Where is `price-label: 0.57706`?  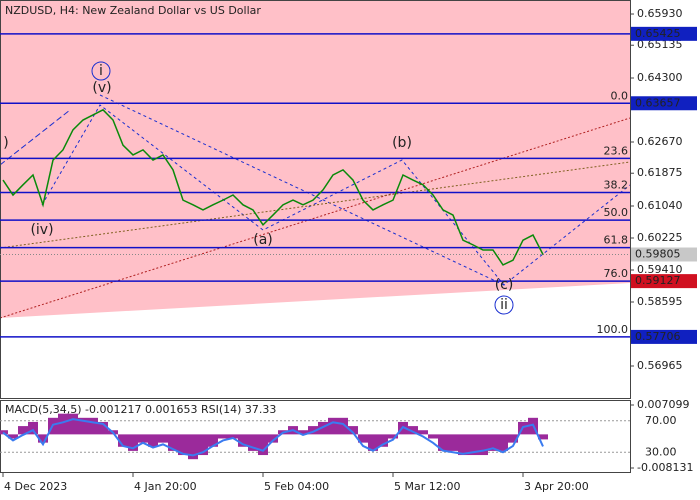
price-label: 0.57706 is located at coordinates (658, 336).